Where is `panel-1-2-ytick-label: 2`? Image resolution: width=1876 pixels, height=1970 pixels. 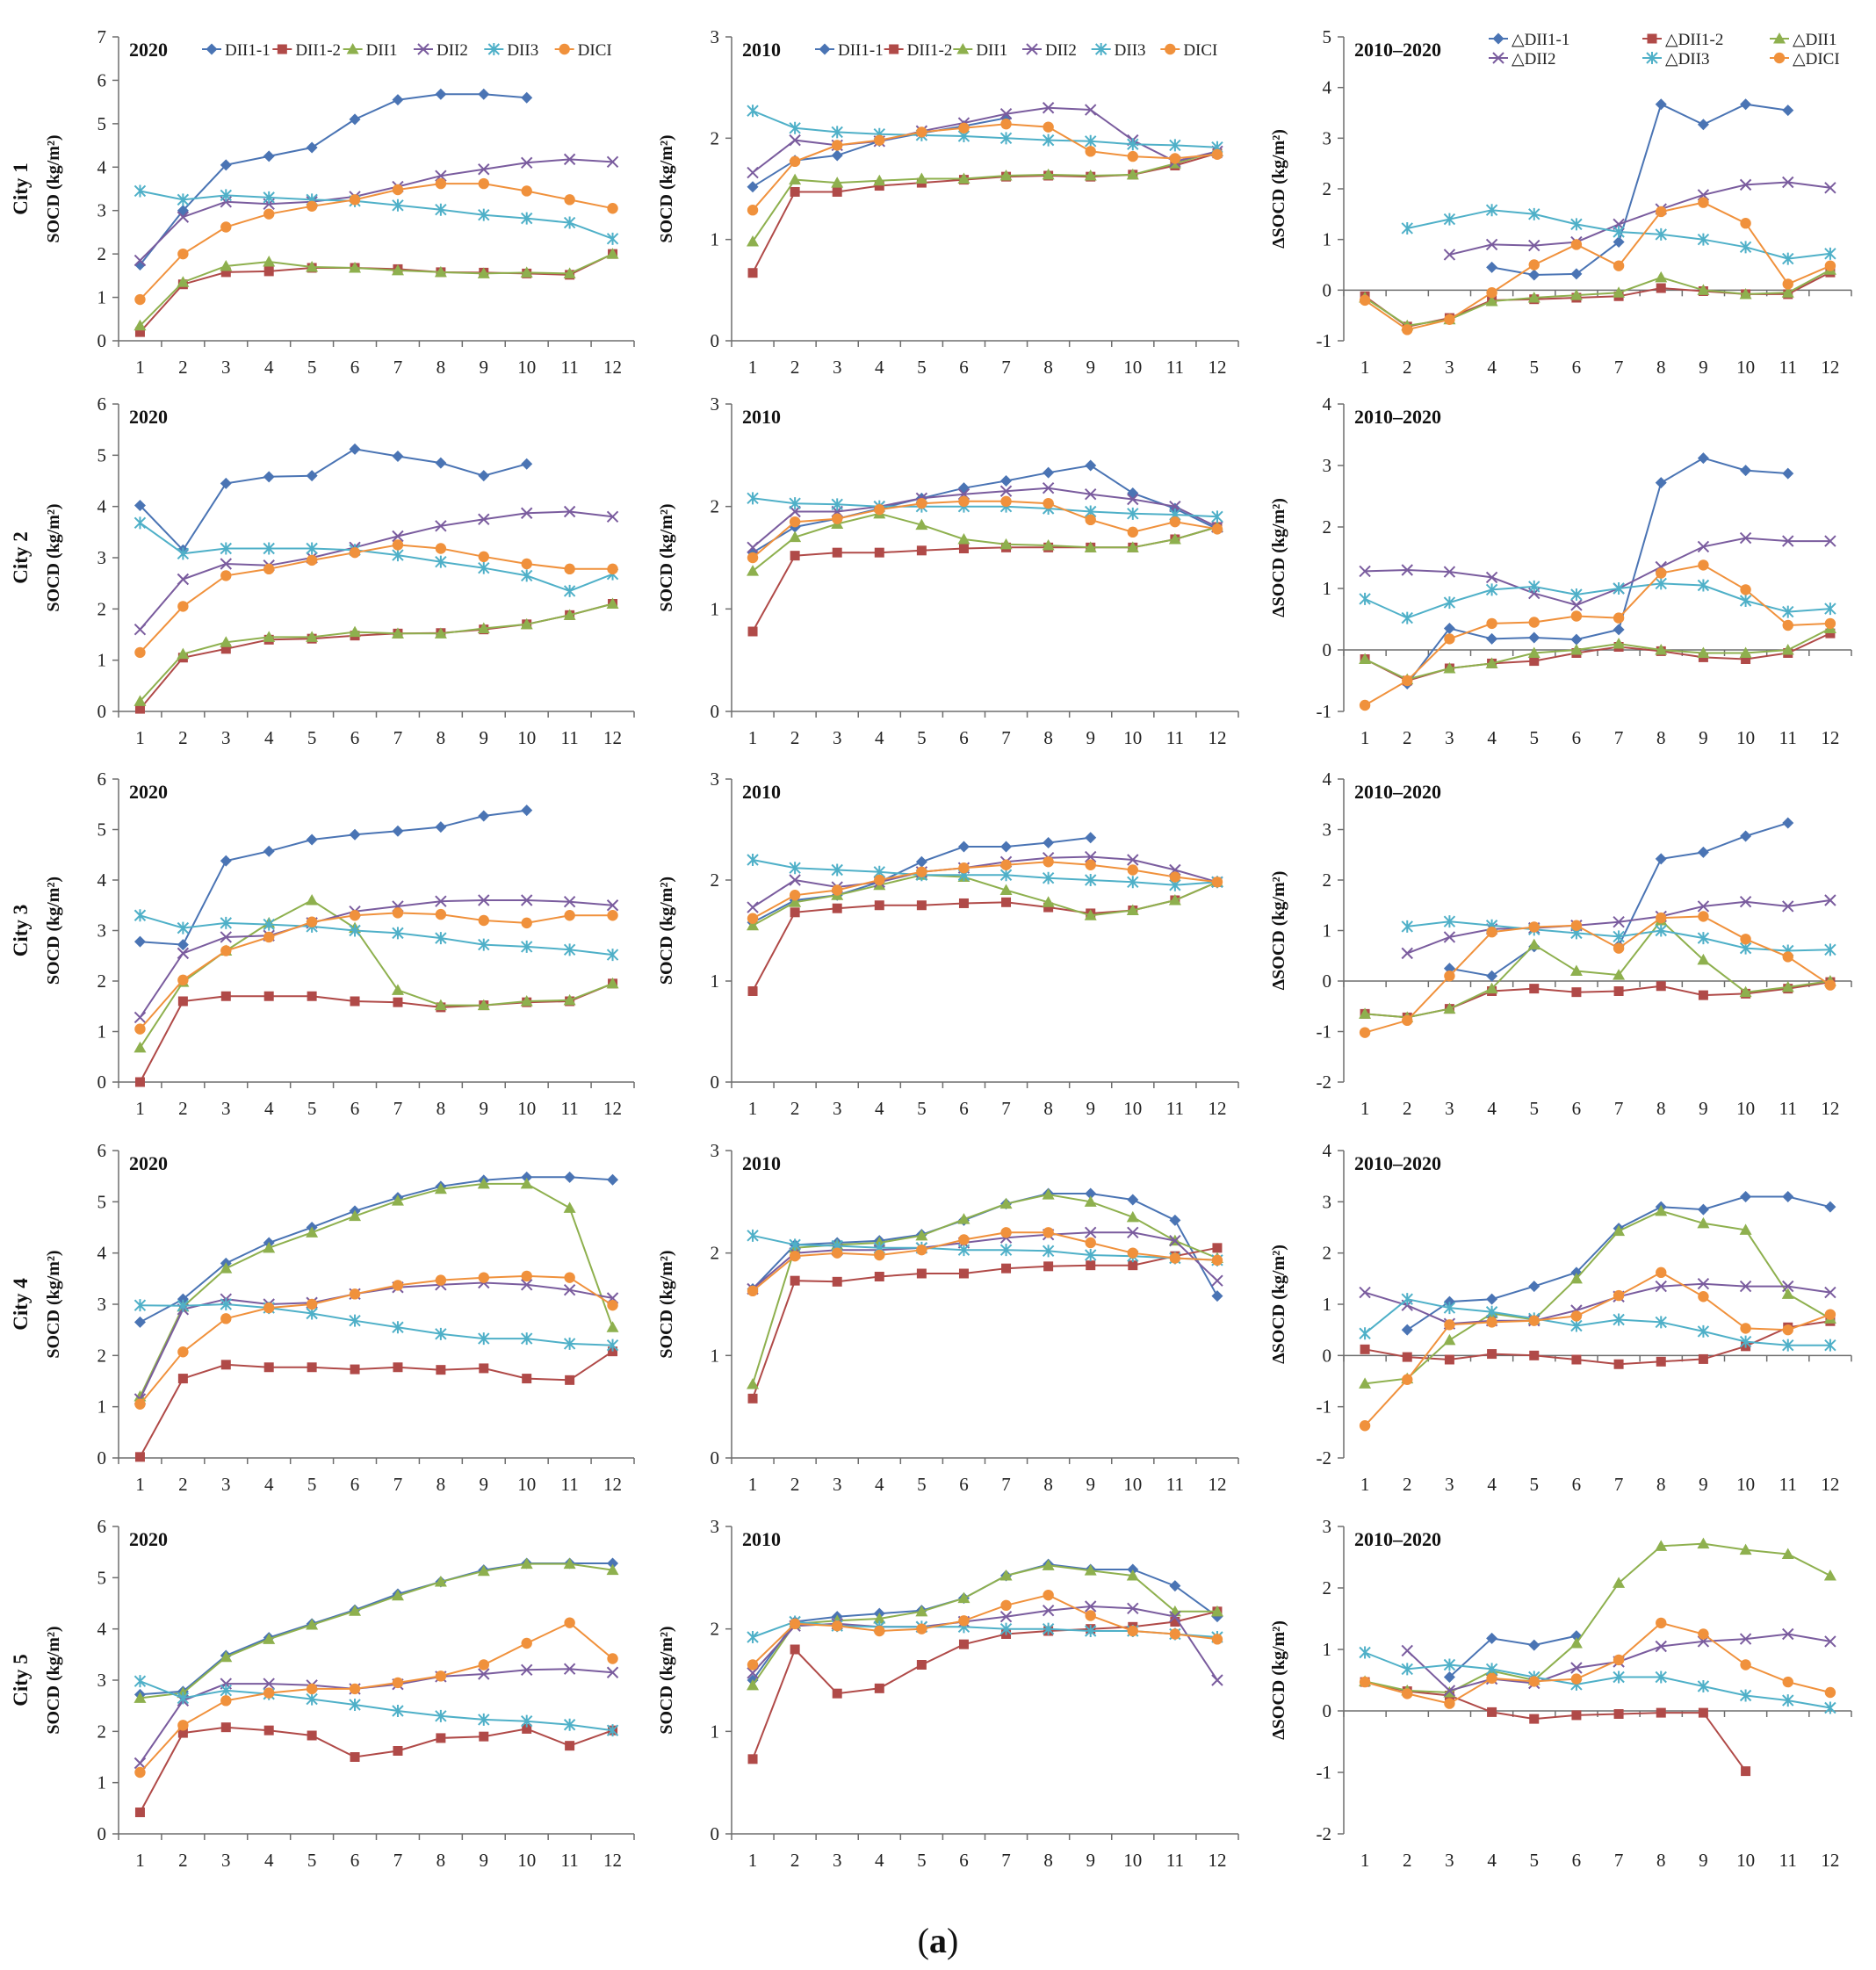 panel-1-2-ytick-label: 2 is located at coordinates (716, 137).